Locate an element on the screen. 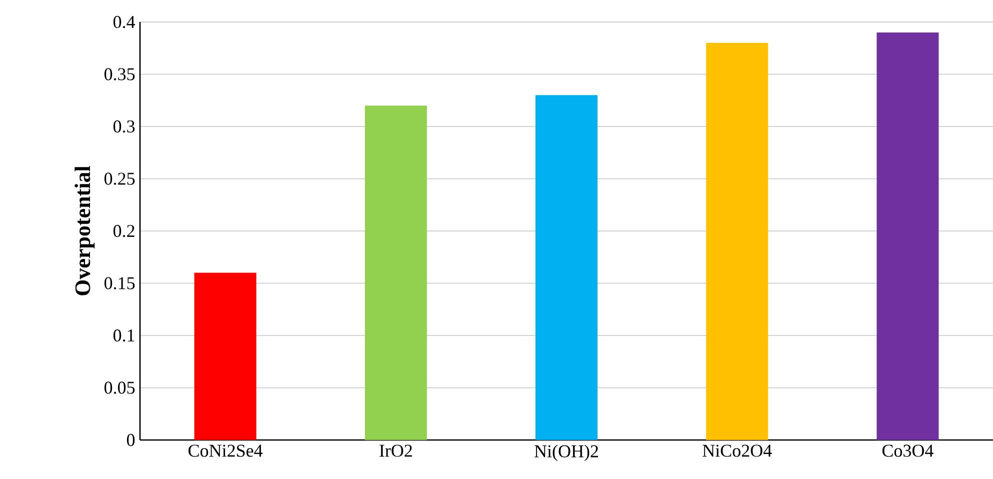 The height and width of the screenshot is (479, 993). y-axis-title: Overpotential is located at coordinates (84, 231).